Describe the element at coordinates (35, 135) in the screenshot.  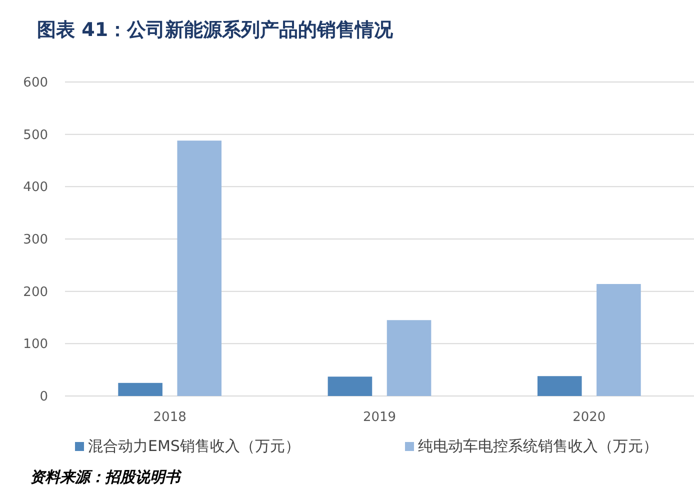
I see `y-tick-label: 500` at that location.